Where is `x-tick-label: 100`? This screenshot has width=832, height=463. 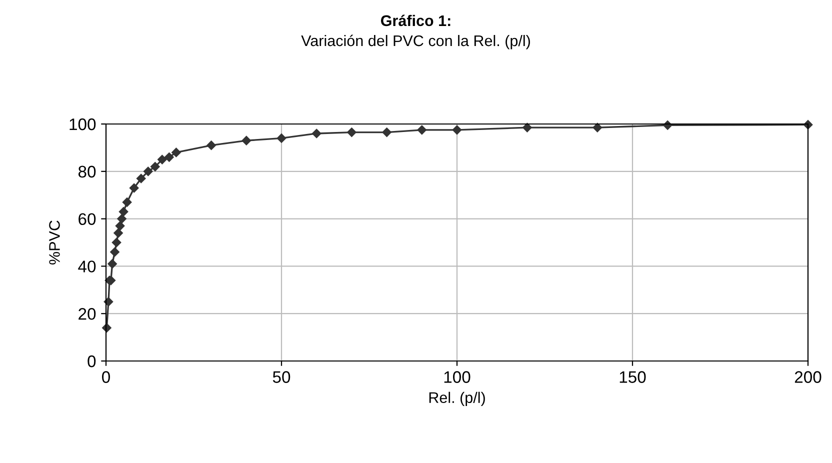
x-tick-label: 100 is located at coordinates (457, 377).